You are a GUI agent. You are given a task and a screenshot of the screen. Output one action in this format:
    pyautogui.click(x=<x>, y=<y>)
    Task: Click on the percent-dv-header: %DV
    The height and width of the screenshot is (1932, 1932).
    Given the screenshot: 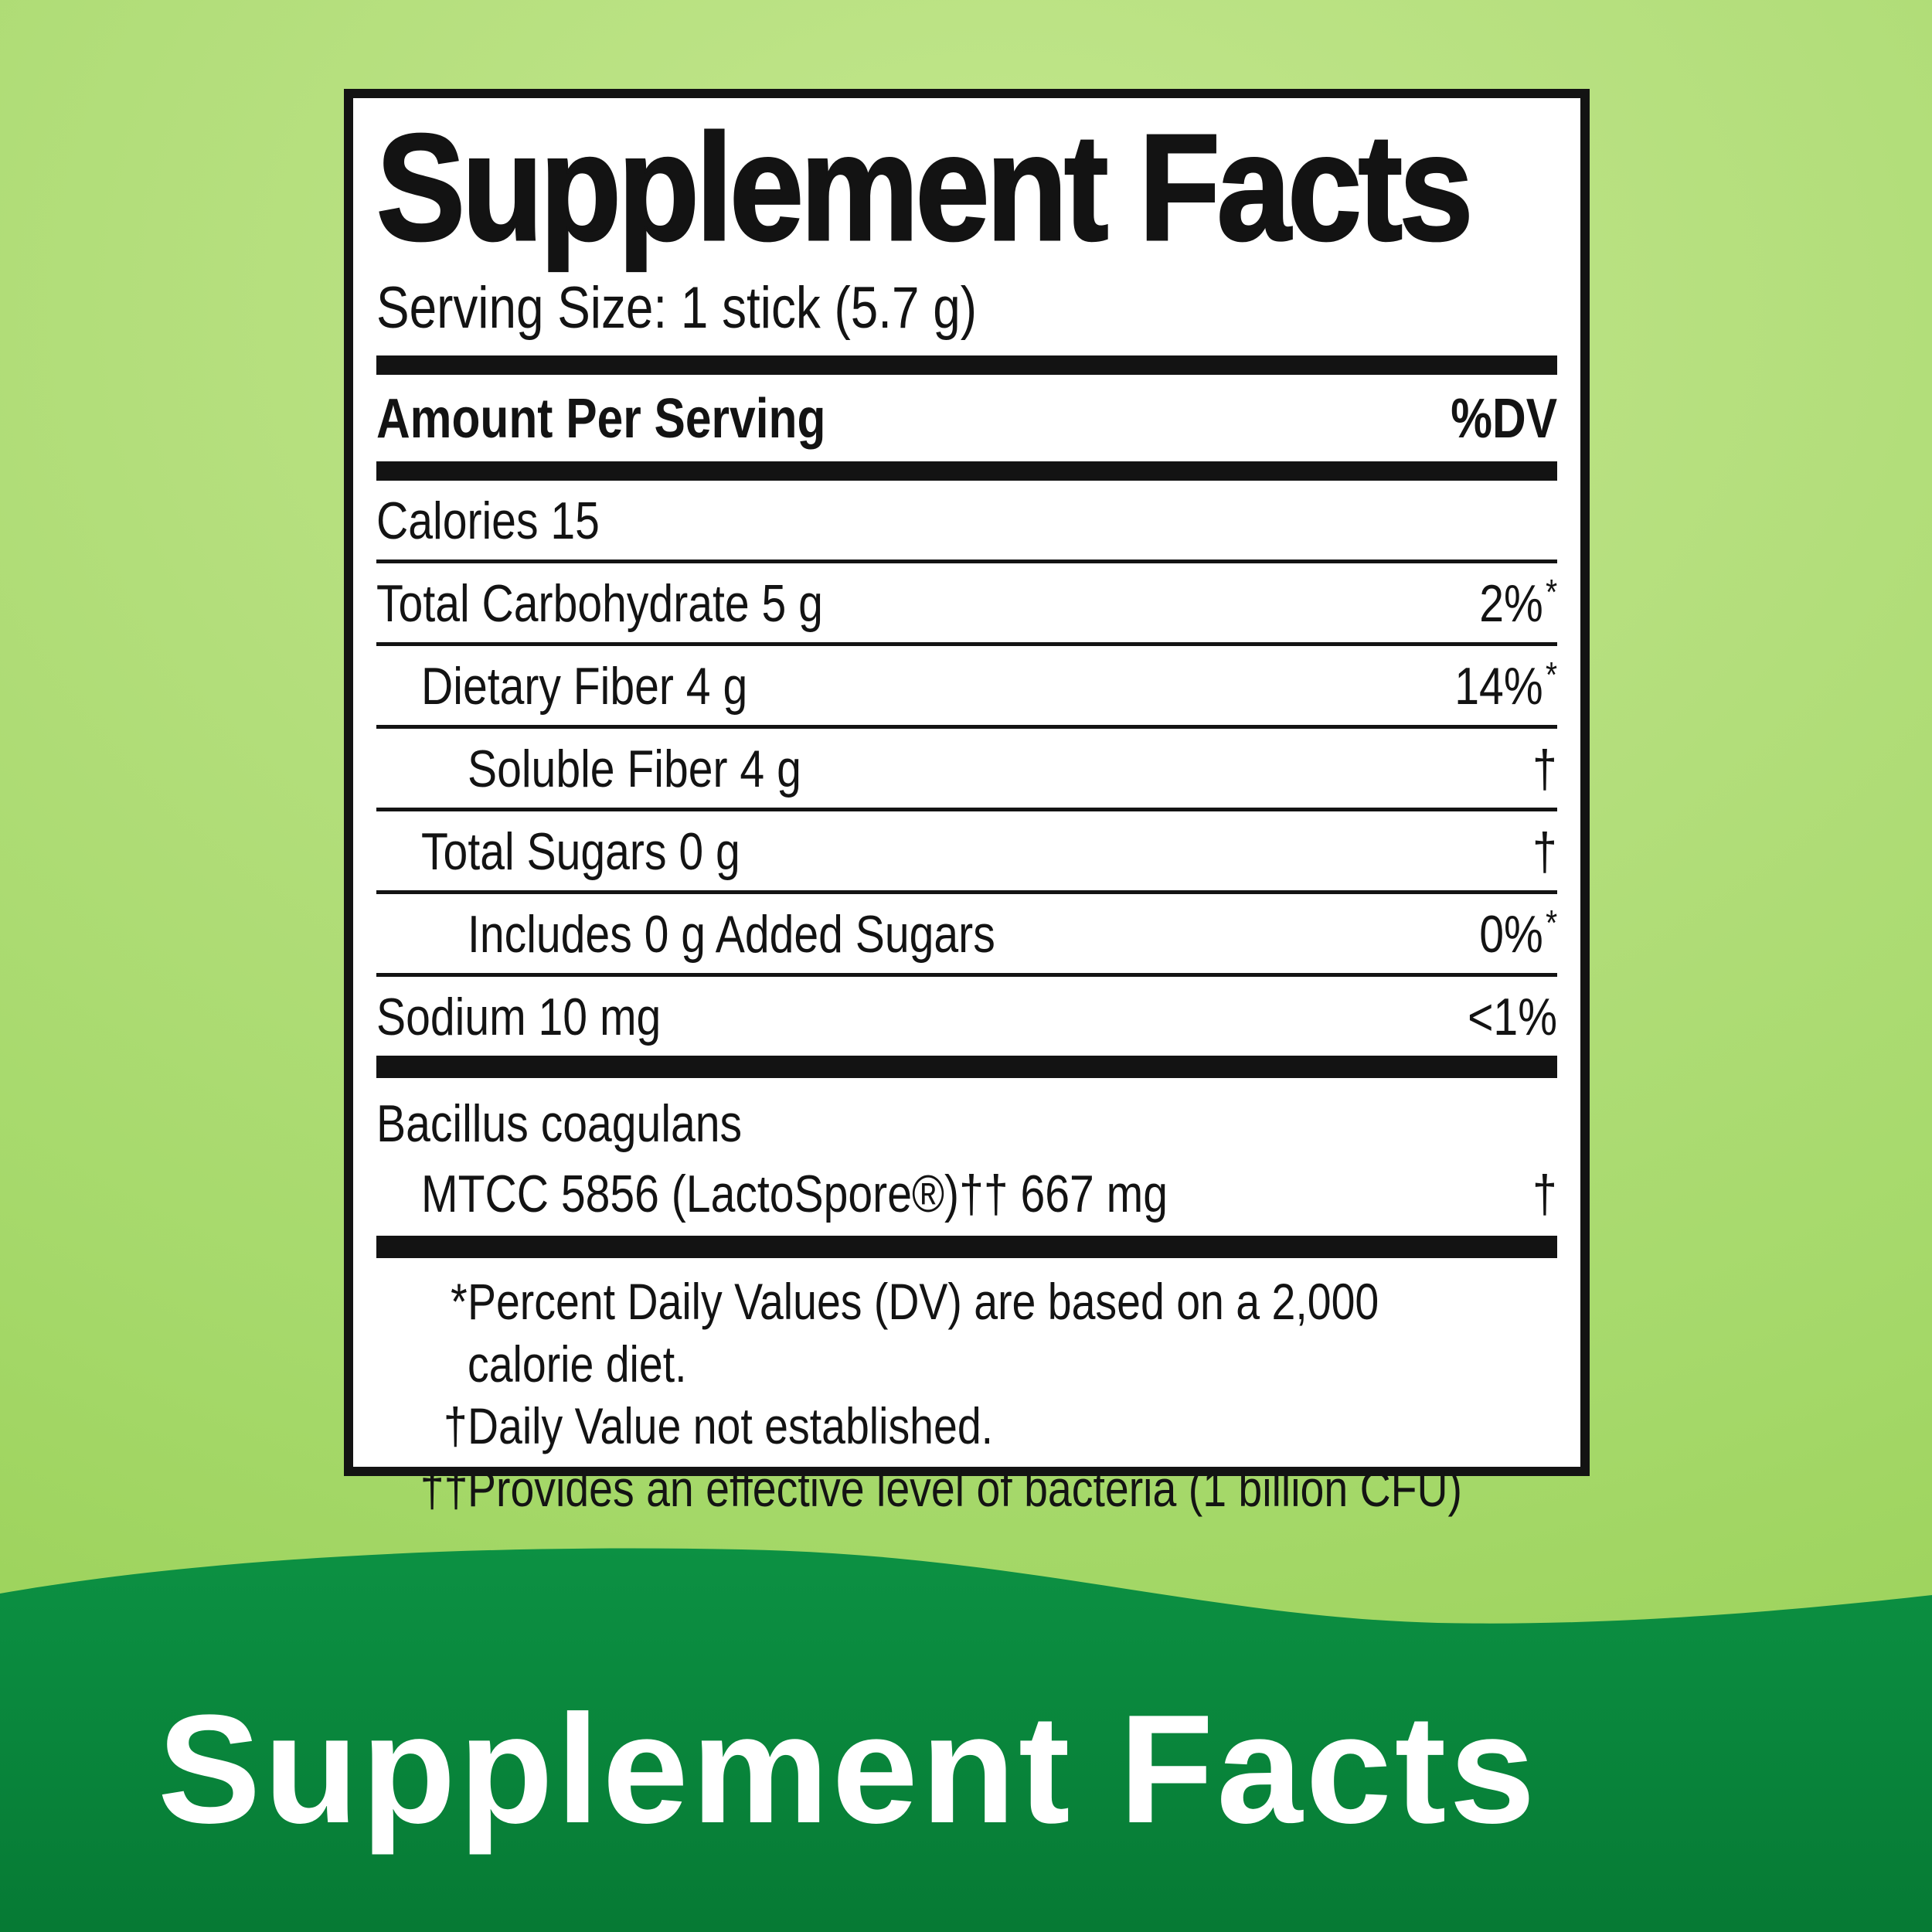 What is the action you would take?
    pyautogui.click(x=1504, y=420)
    